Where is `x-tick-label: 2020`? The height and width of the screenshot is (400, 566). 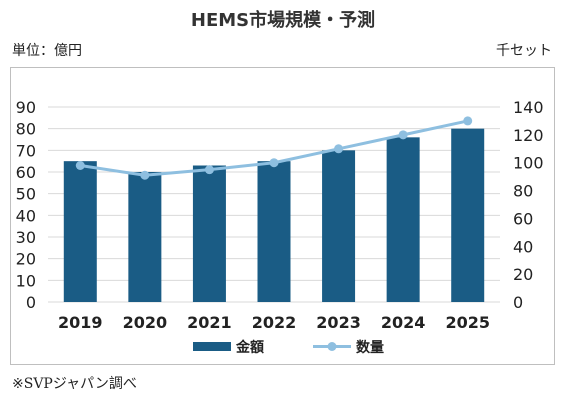
x-tick-label: 2020 is located at coordinates (145, 322).